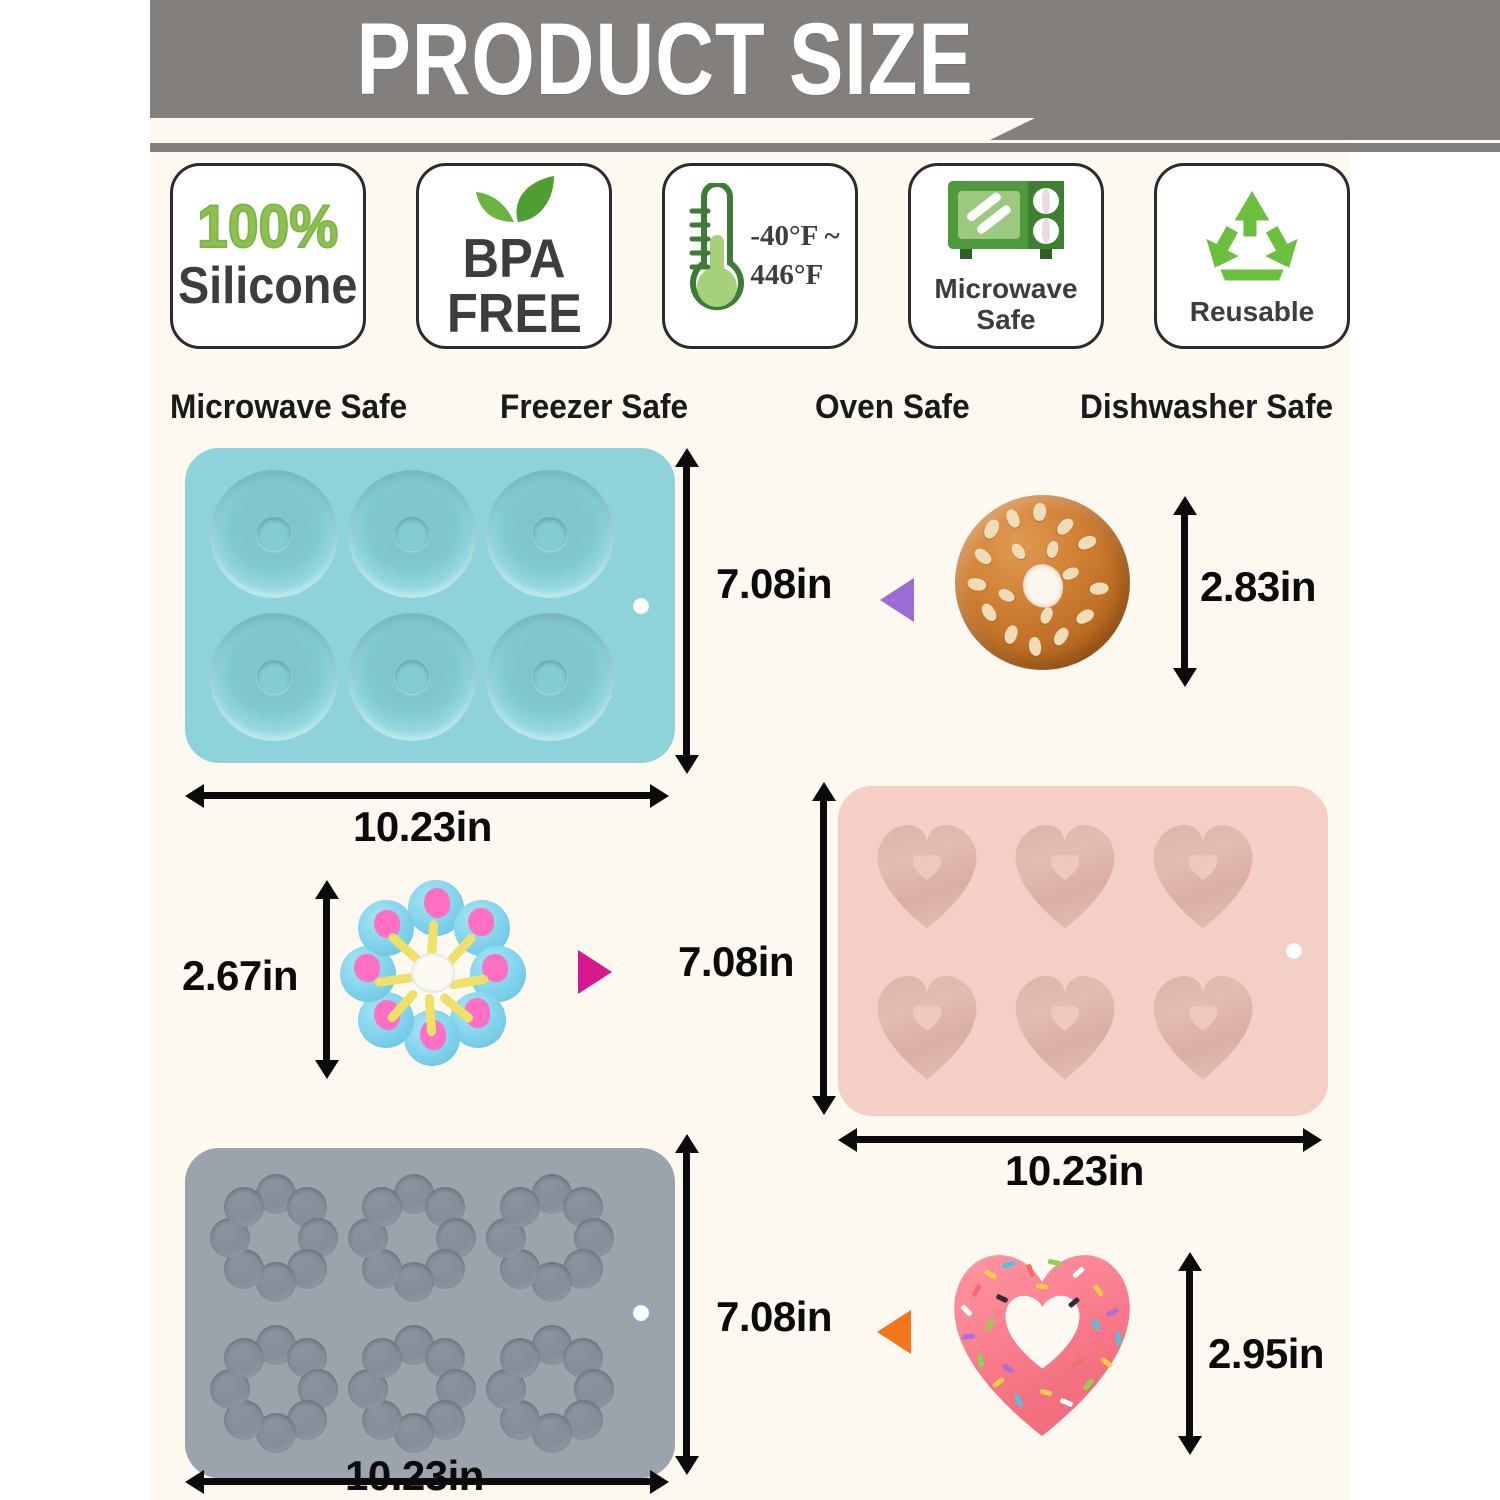  What do you see at coordinates (1074, 1170) in the screenshot?
I see `pink-width-label: 10.23in` at bounding box center [1074, 1170].